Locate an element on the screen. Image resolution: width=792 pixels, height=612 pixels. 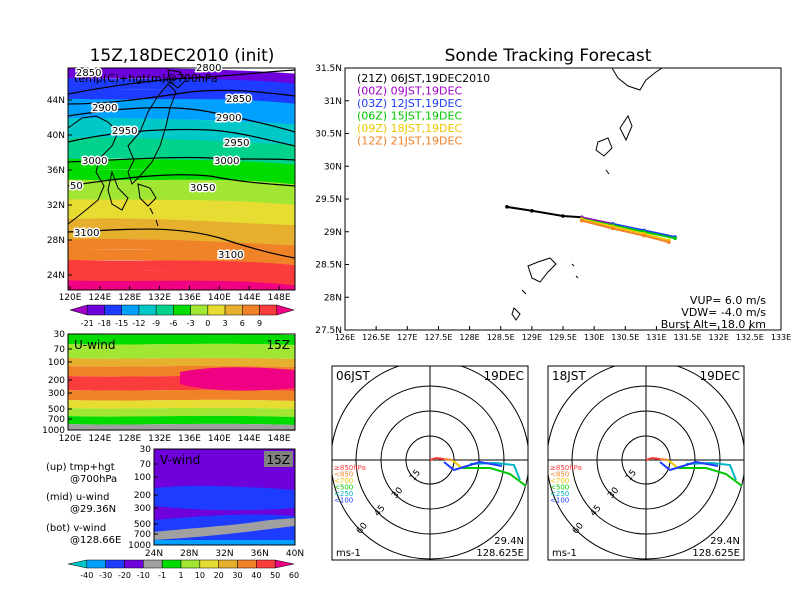
lon-tick-label: 140E is located at coordinates (219, 298).